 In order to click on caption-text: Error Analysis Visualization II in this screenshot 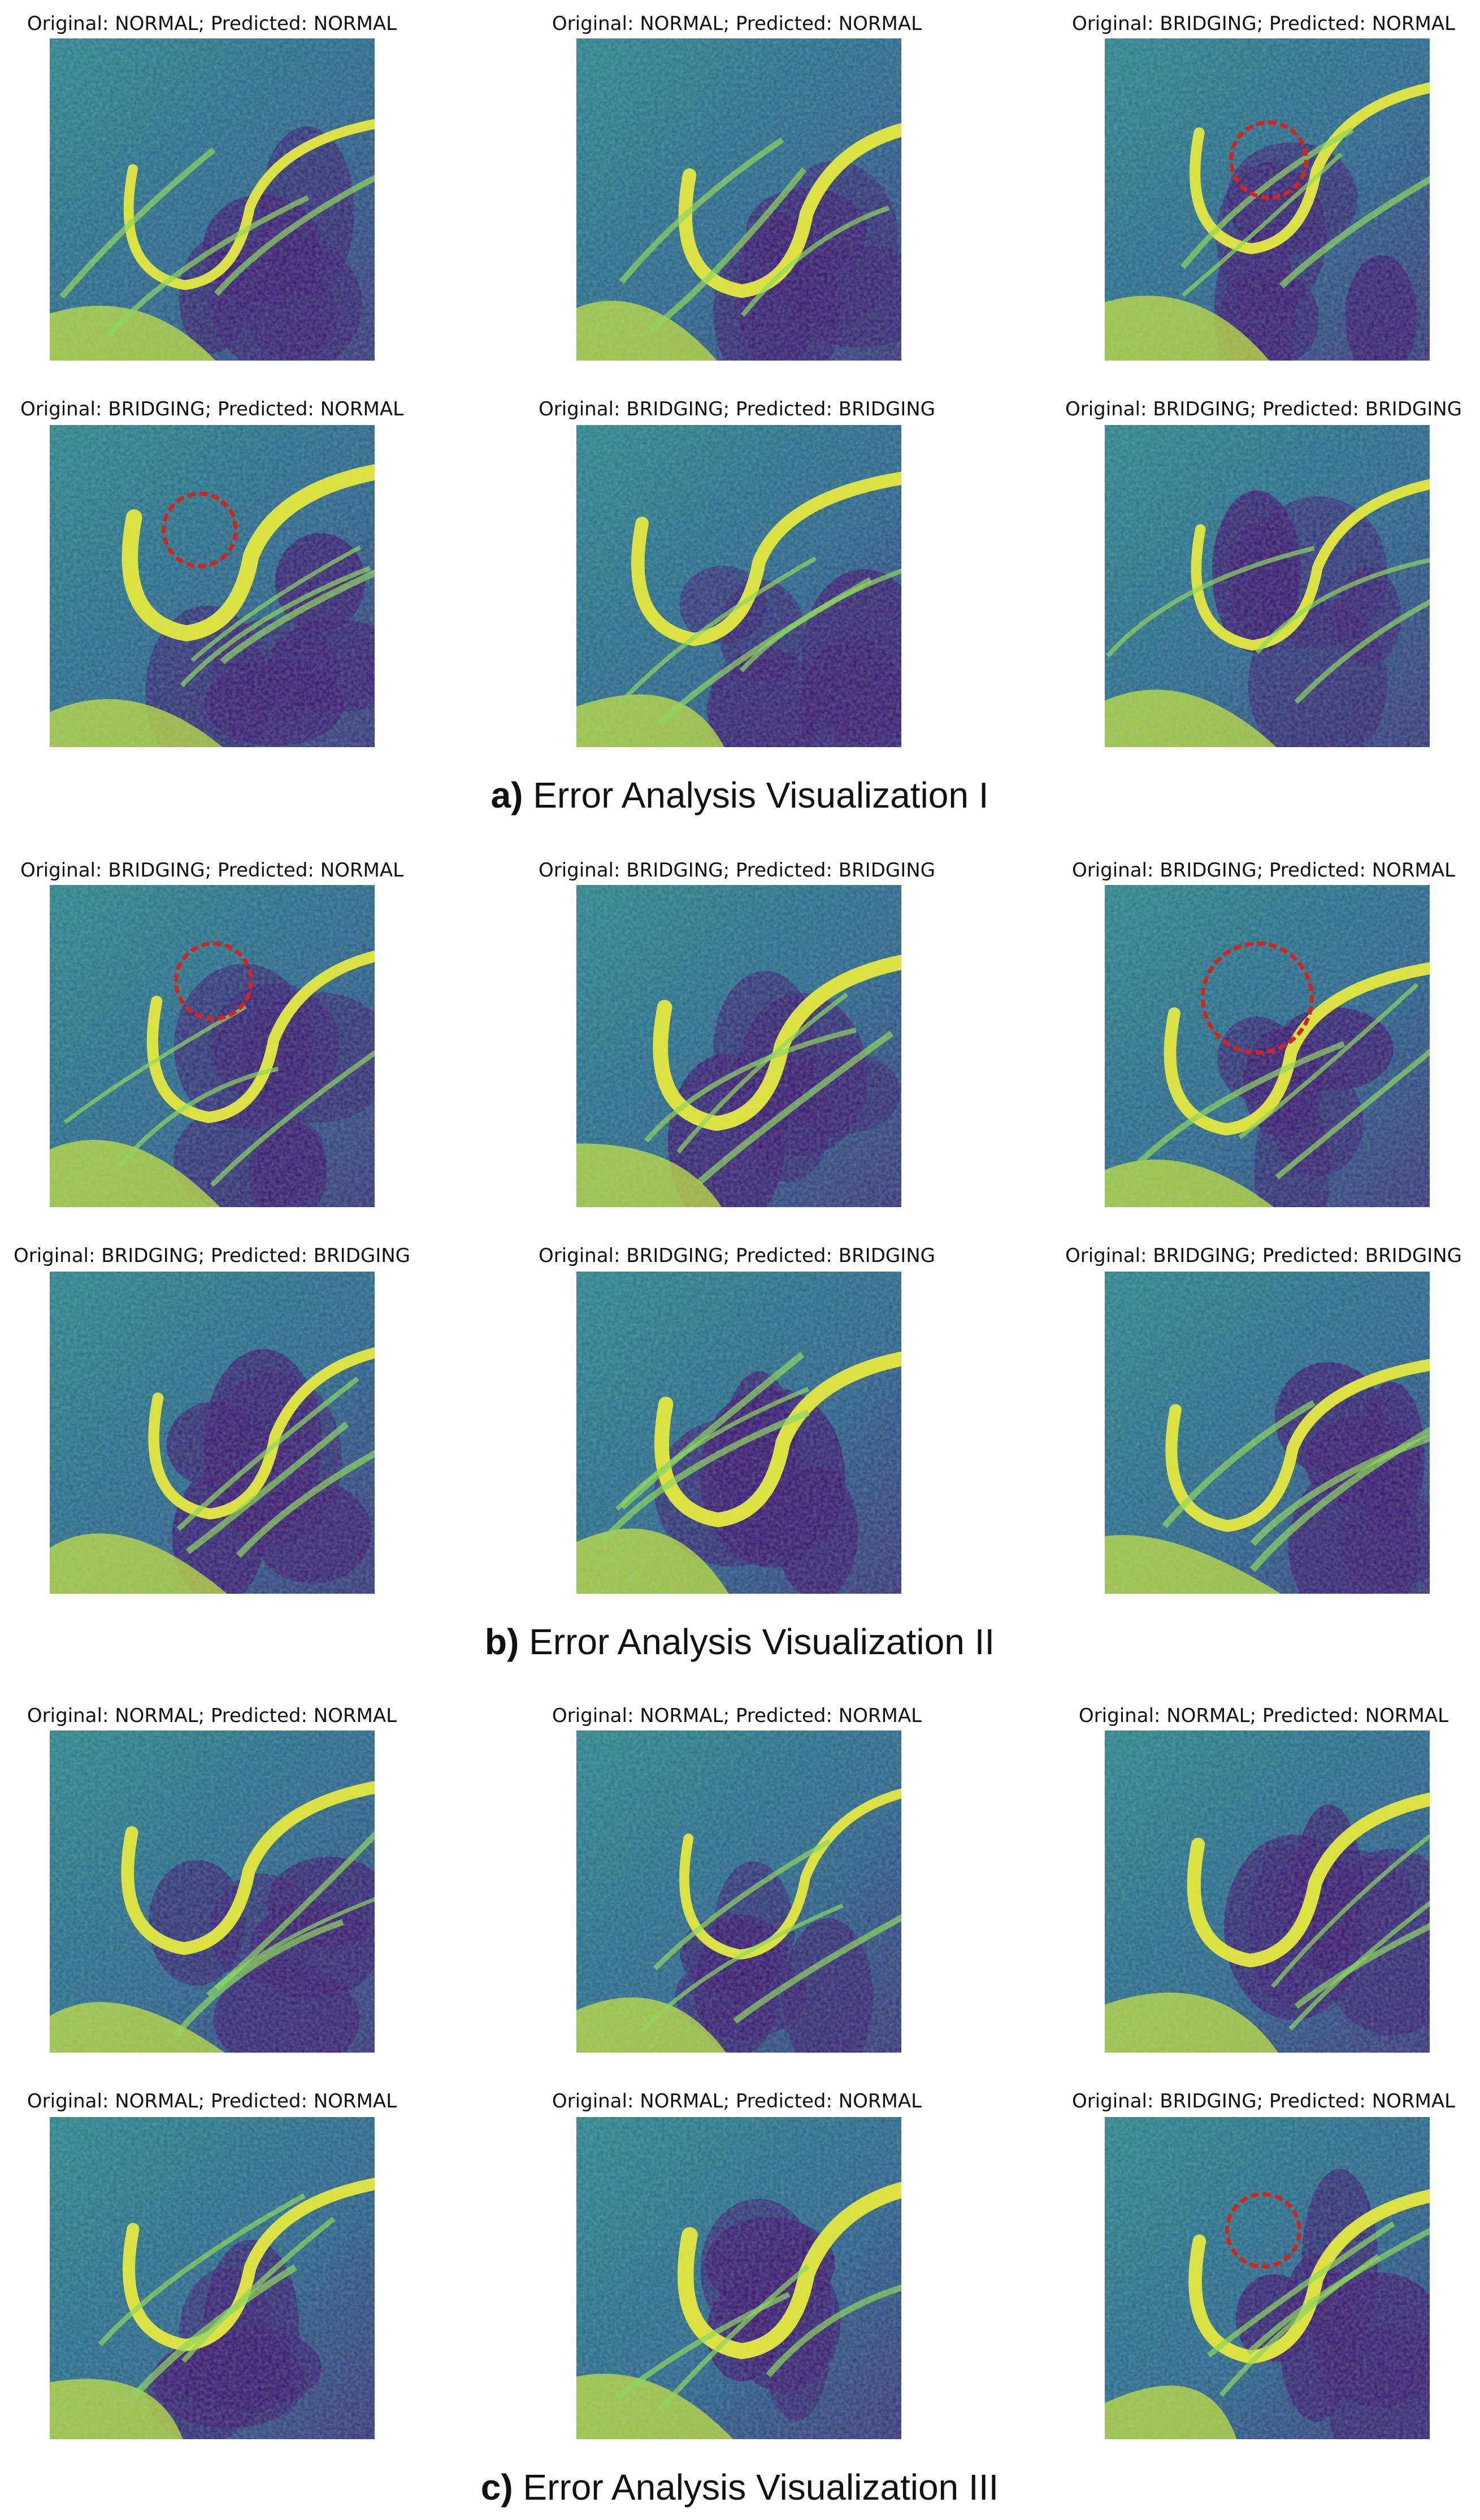, I will do `click(757, 1641)`.